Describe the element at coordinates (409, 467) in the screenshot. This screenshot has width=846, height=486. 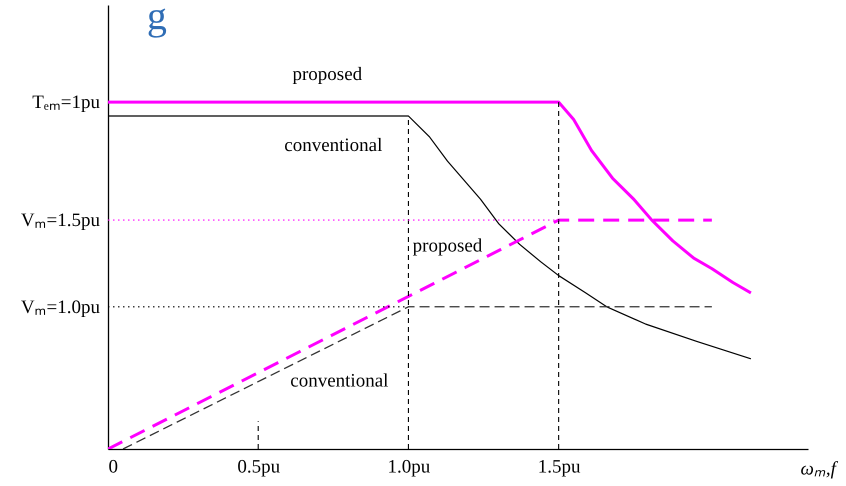
I see `x-tick-label: 1.0pu` at that location.